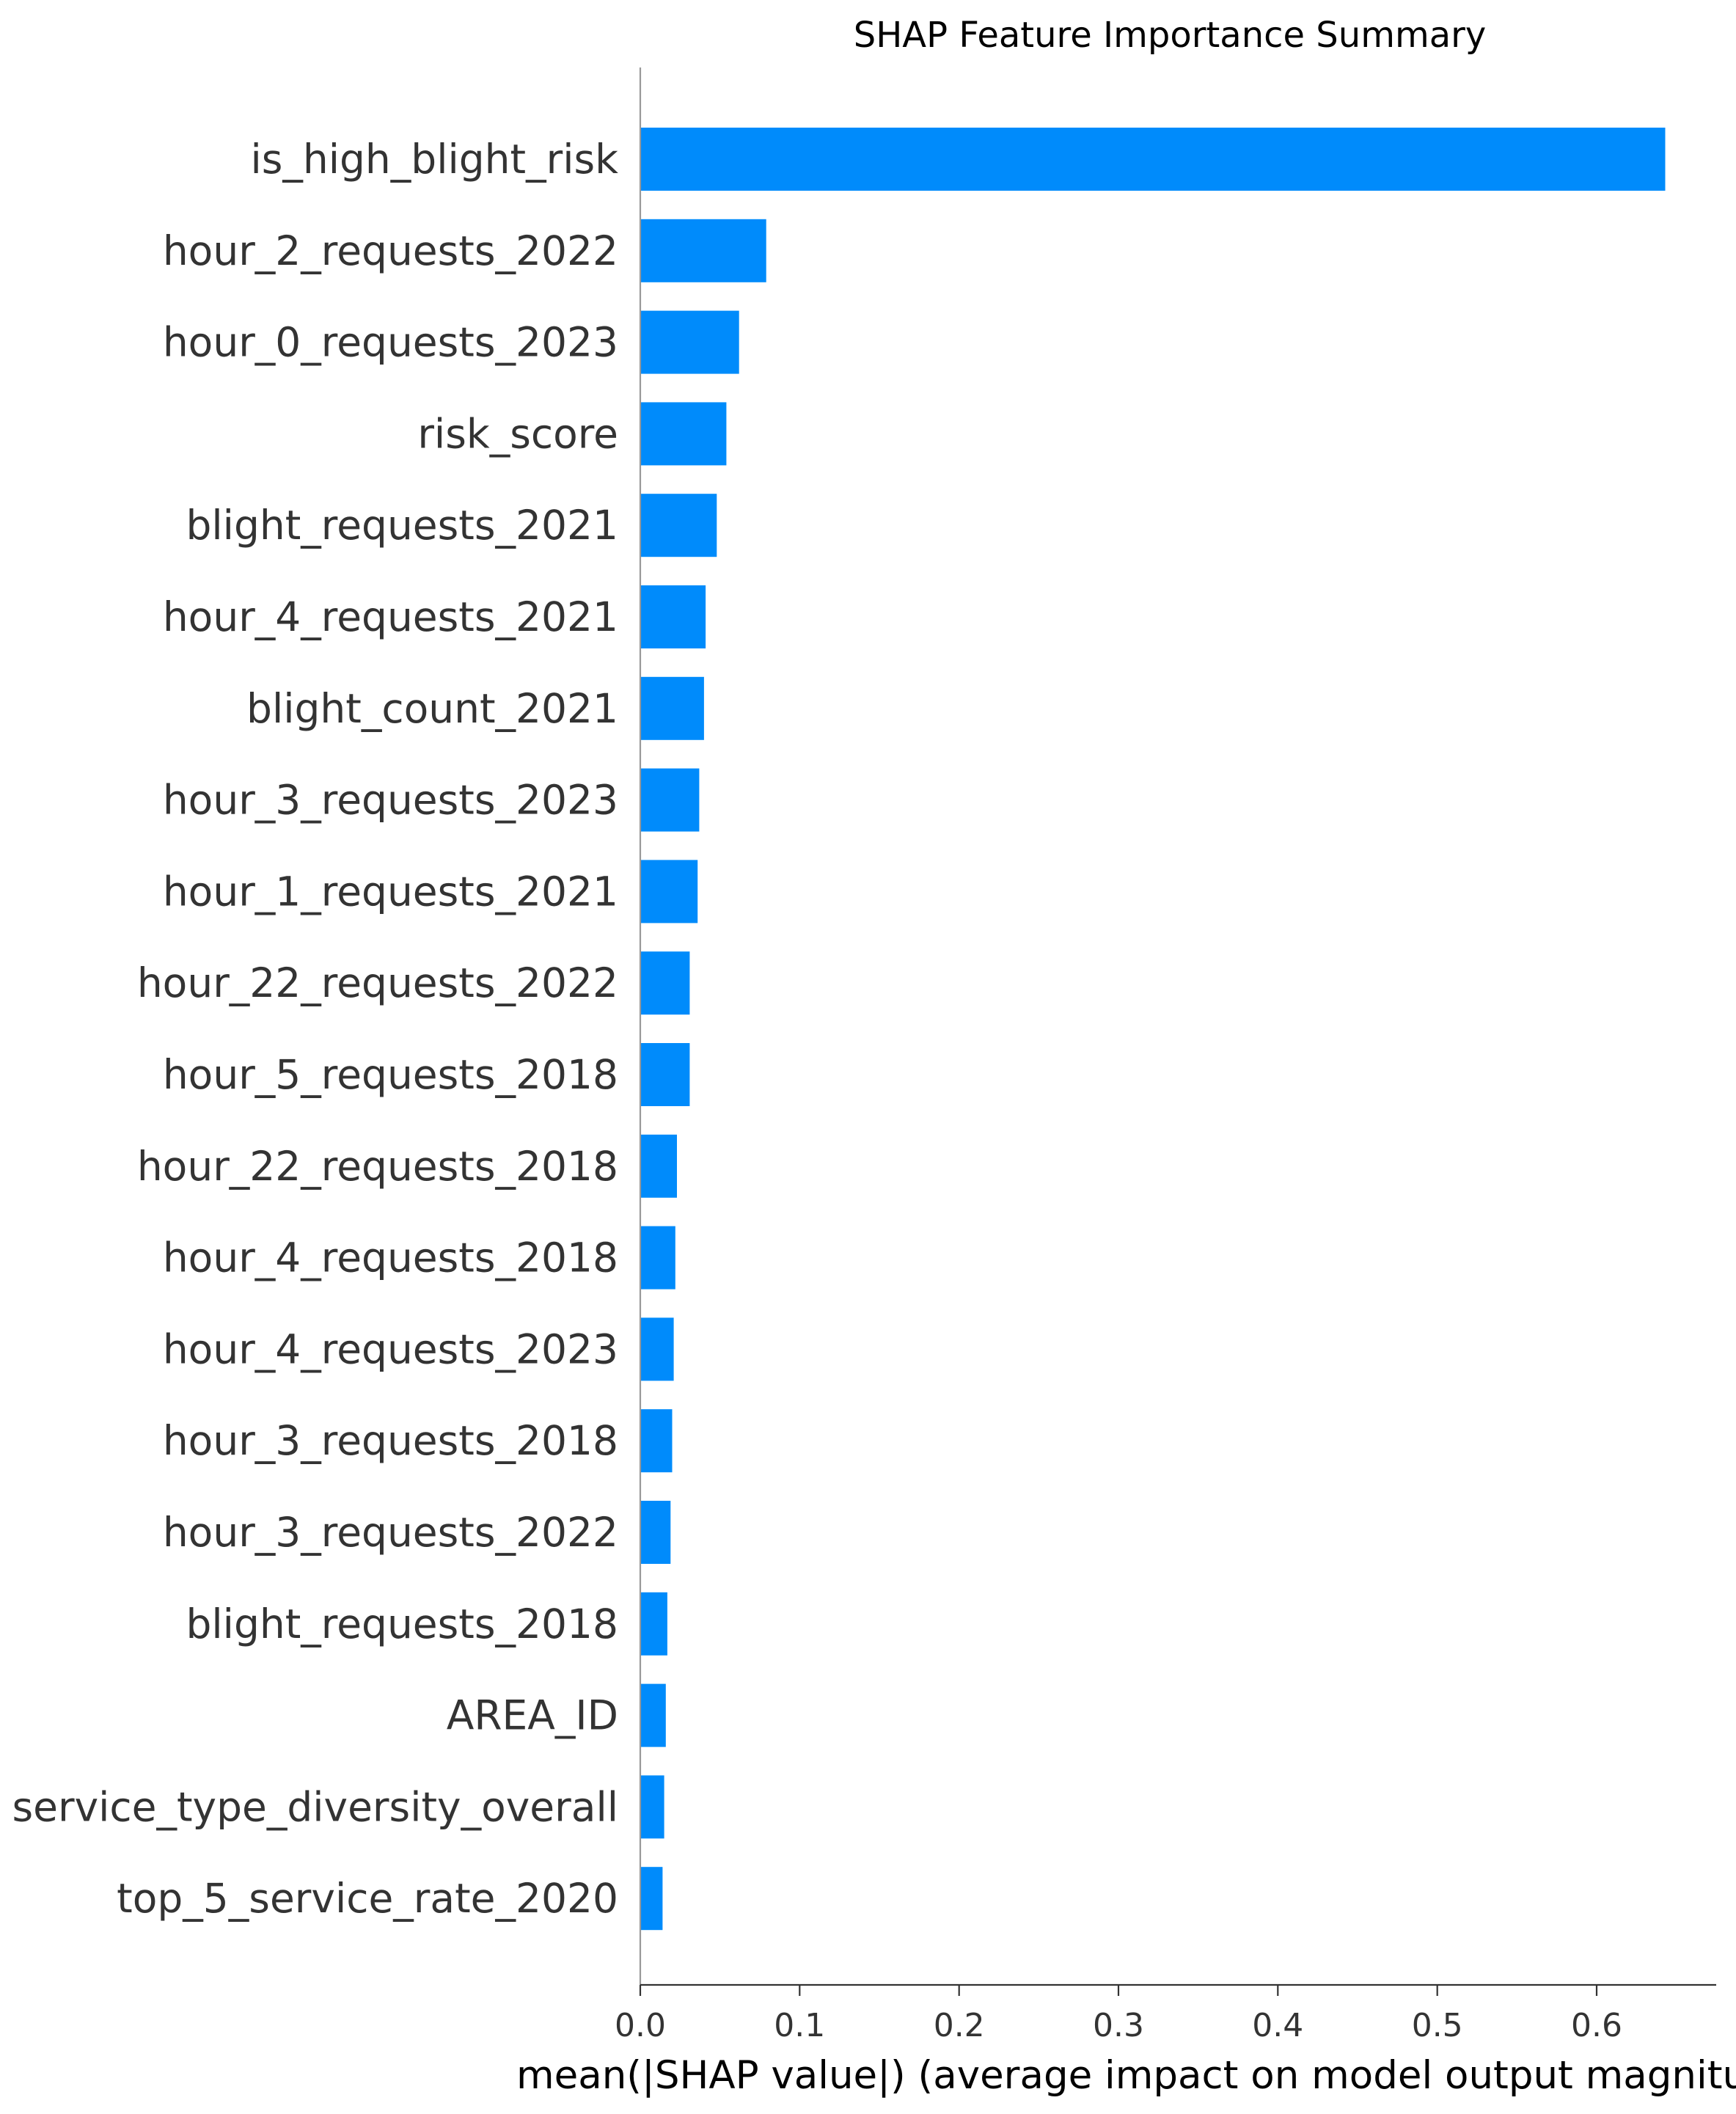  I want to click on category-label: hour_0_requests_2023, so click(391, 343).